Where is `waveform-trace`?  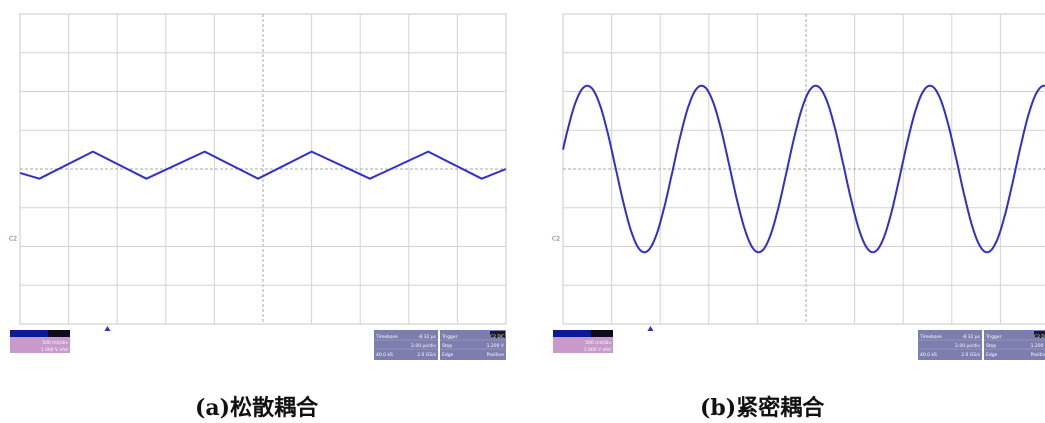
waveform-trace is located at coordinates (263, 165).